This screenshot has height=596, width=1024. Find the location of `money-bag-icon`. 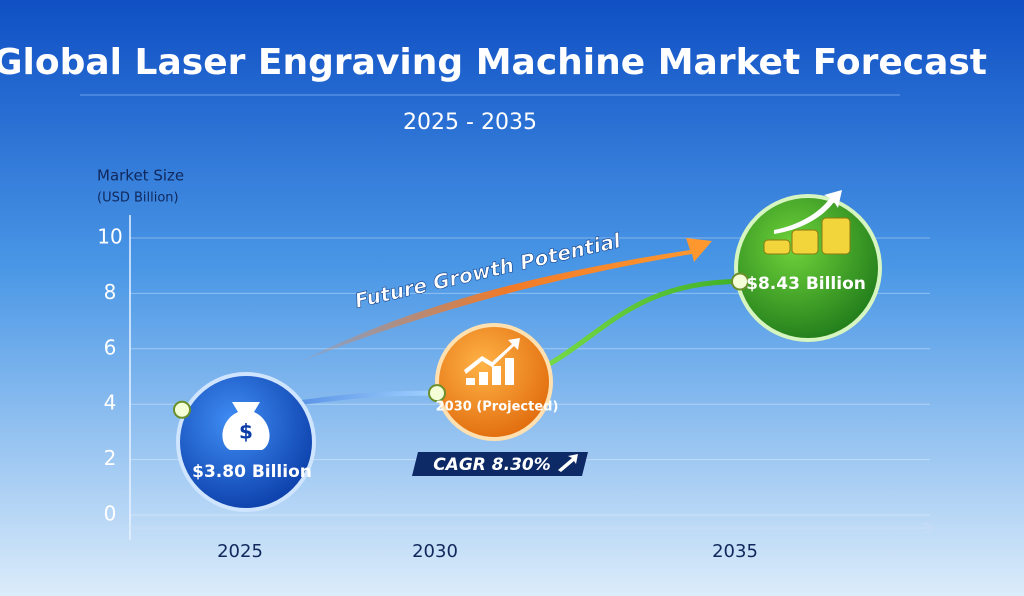

money-bag-icon is located at coordinates (246, 426).